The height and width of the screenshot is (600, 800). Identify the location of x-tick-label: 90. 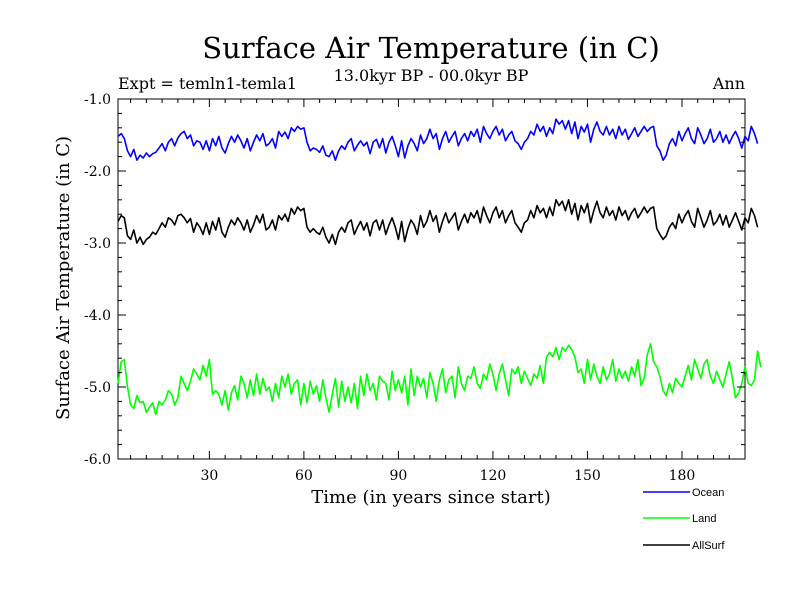
(399, 476).